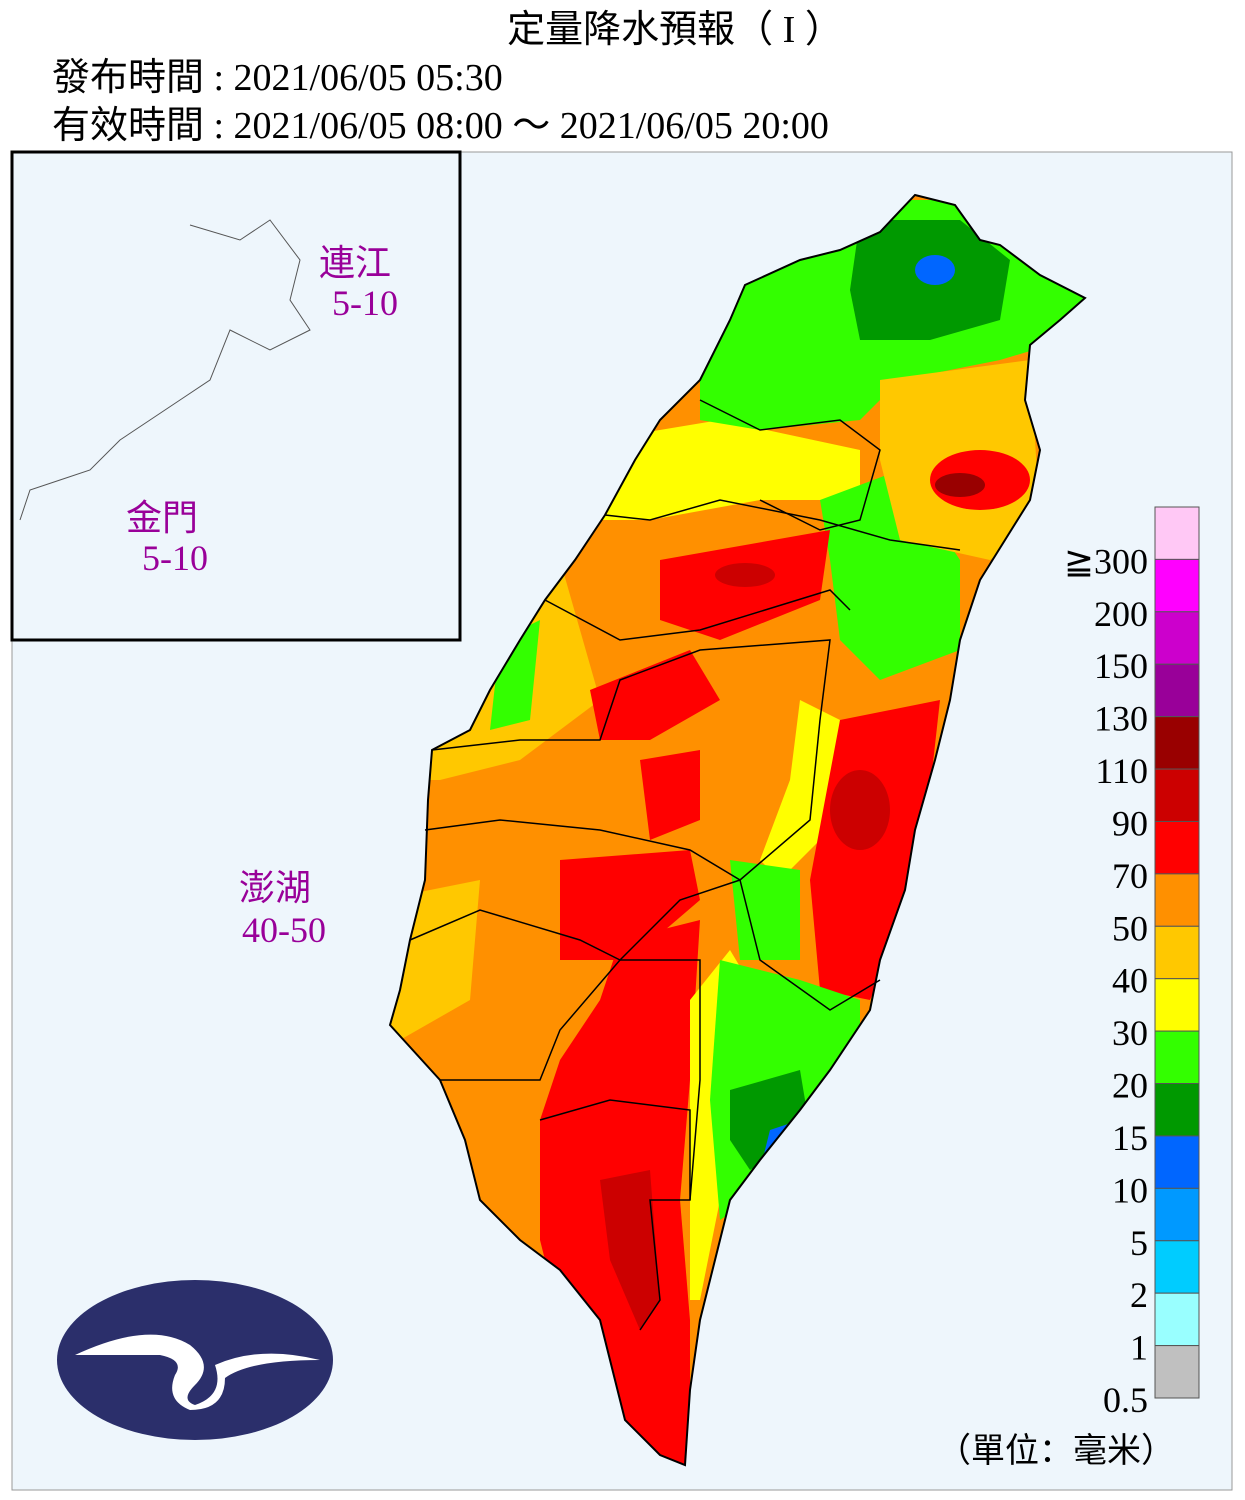 The height and width of the screenshot is (1500, 1245). I want to click on legend-label: 15, so click(1130, 1138).